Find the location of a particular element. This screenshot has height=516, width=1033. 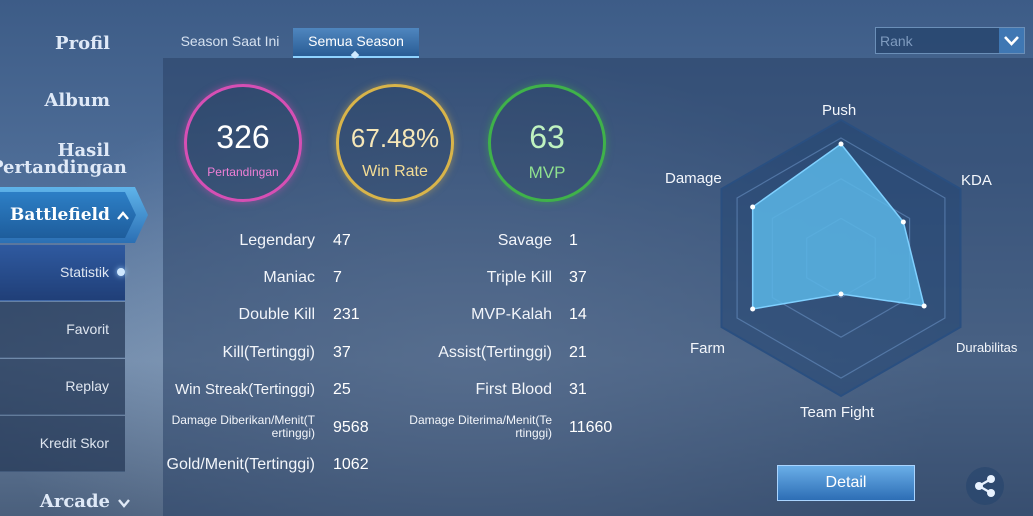

stat-label: Assist(Tertinggi) is located at coordinates (495, 352).